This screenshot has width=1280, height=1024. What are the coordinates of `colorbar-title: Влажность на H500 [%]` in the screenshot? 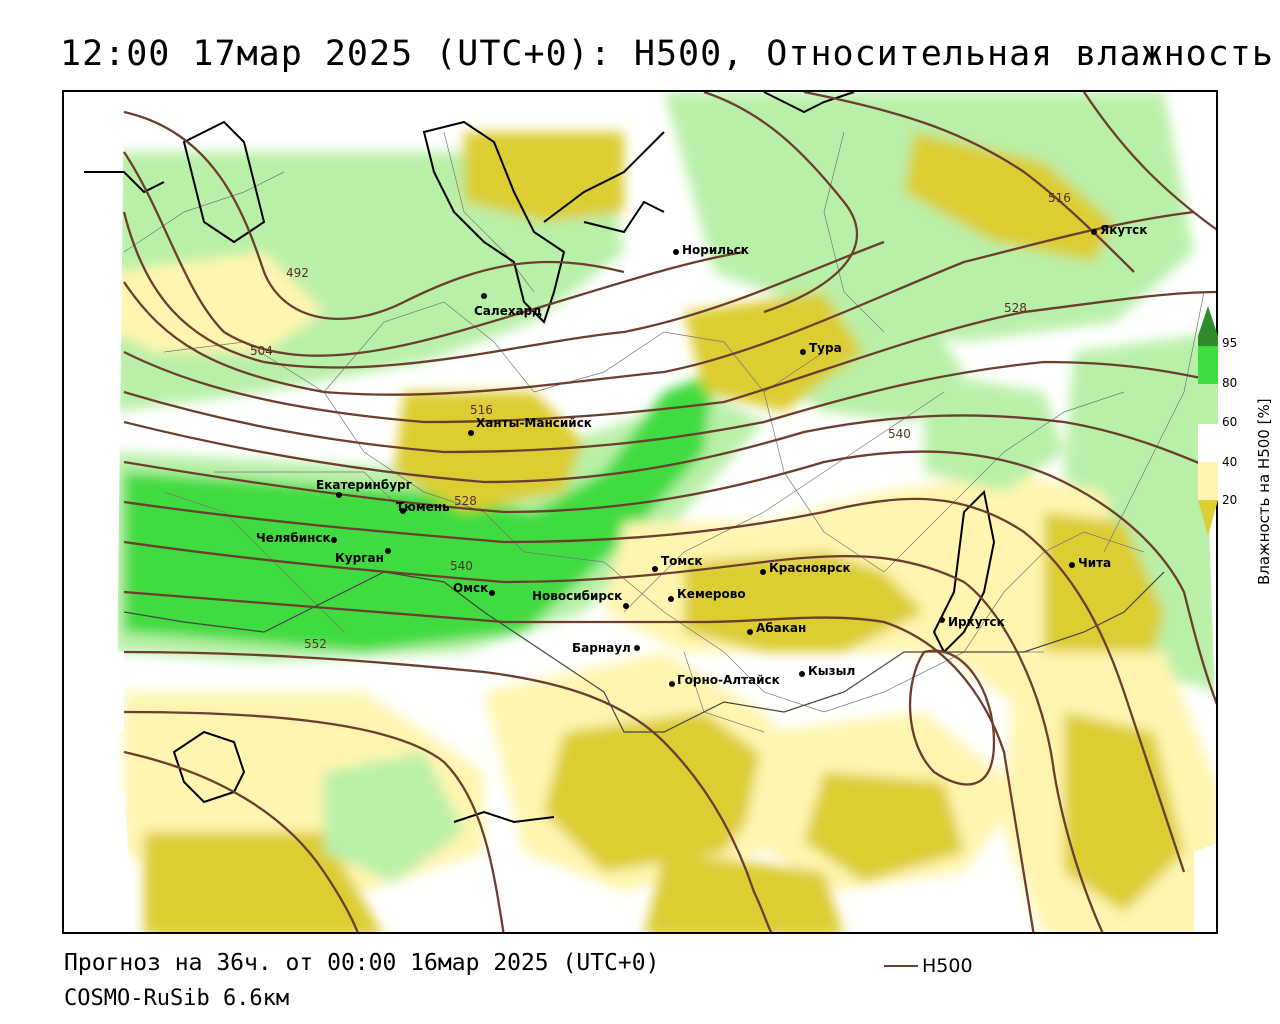 It's located at (1264, 491).